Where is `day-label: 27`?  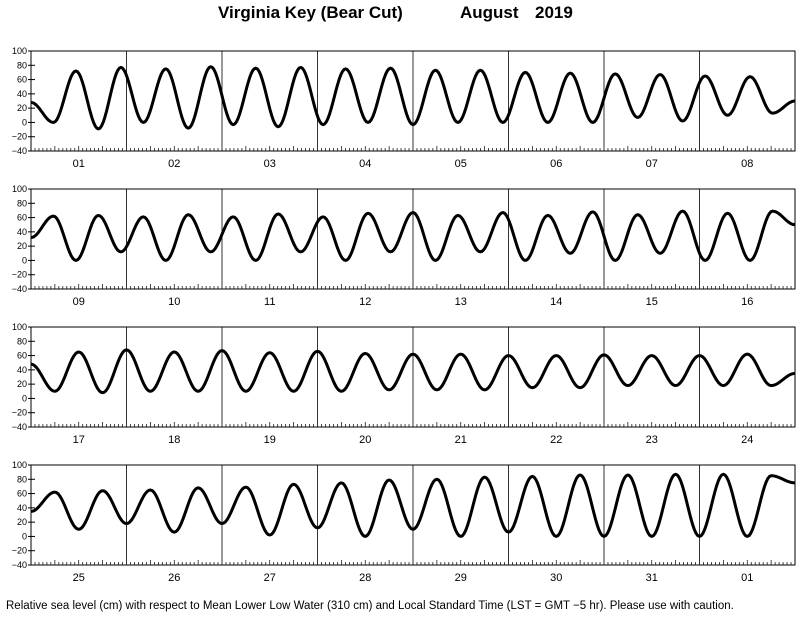 day-label: 27 is located at coordinates (270, 578).